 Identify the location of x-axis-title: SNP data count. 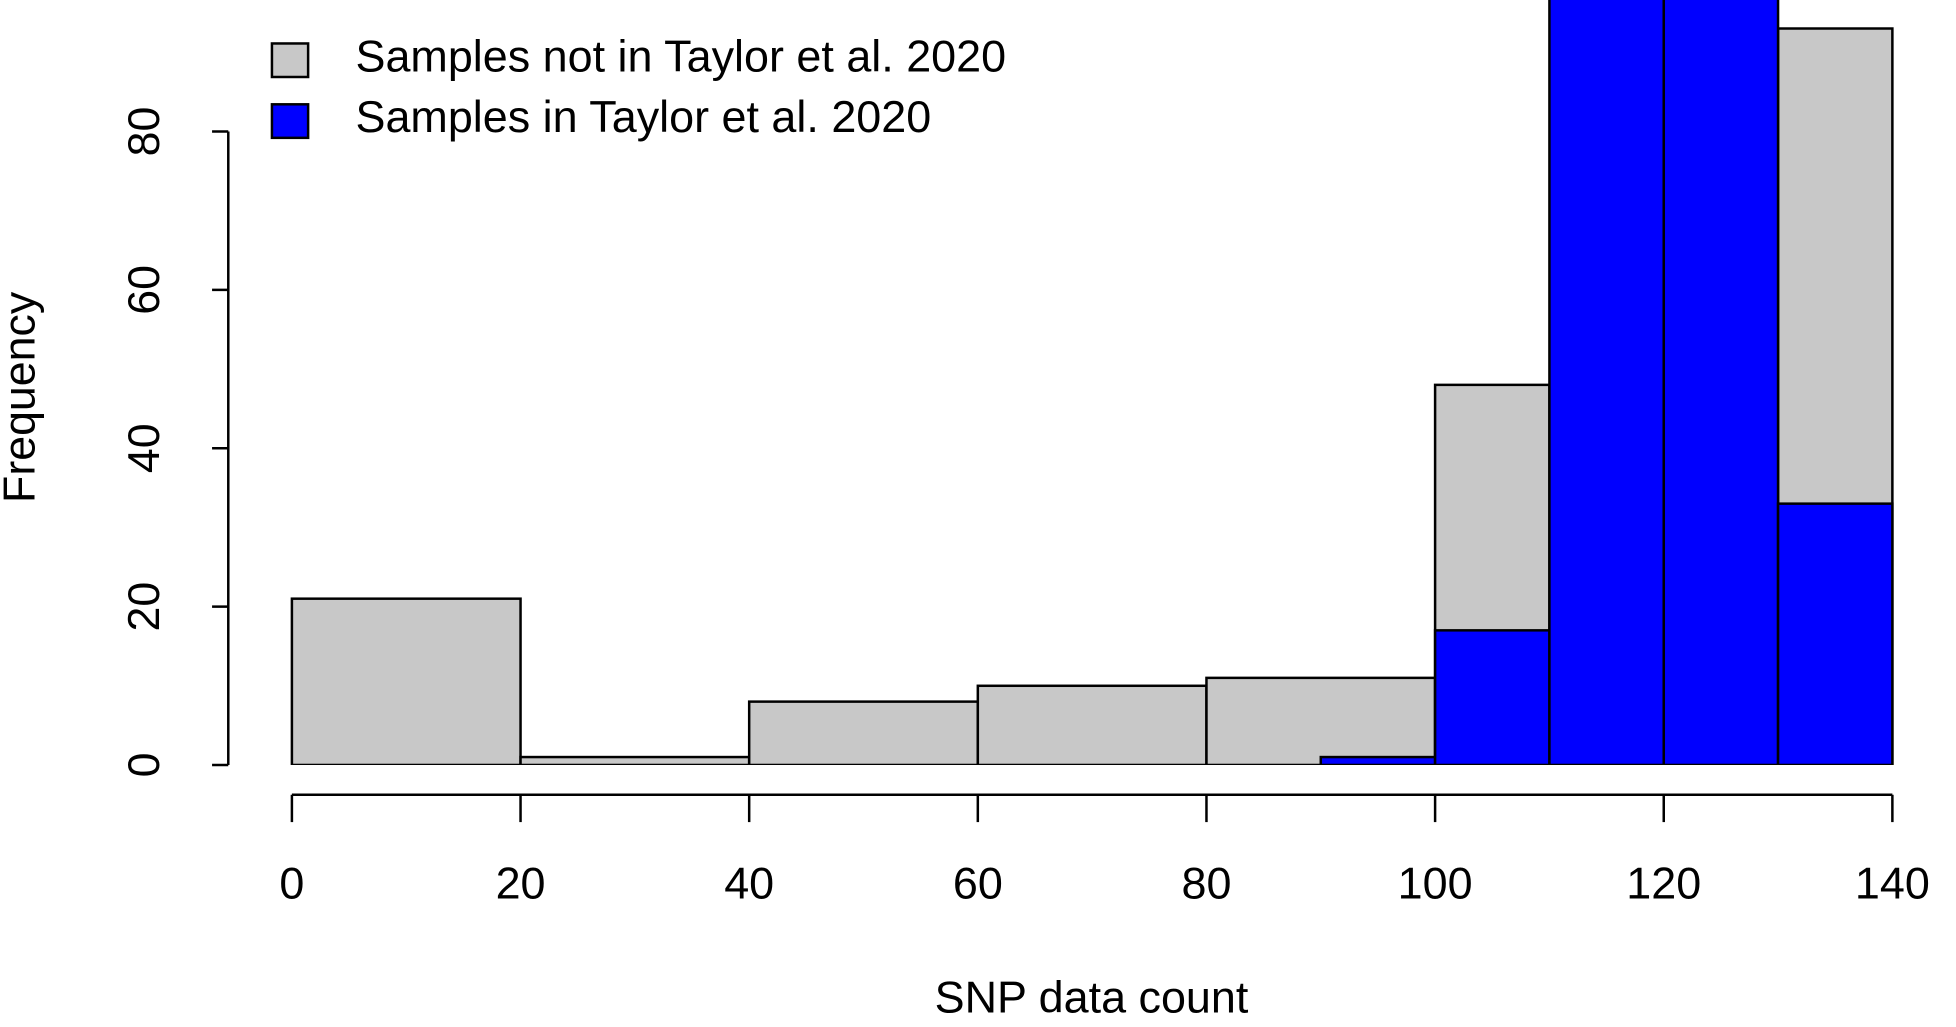
(1092, 998).